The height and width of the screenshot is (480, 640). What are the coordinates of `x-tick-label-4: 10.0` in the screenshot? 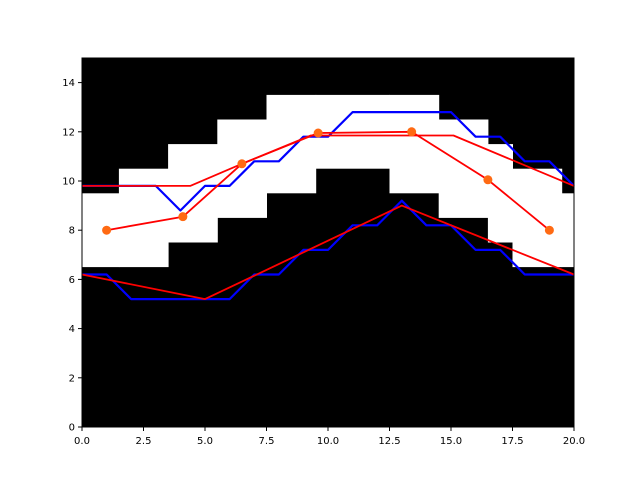 It's located at (328, 441).